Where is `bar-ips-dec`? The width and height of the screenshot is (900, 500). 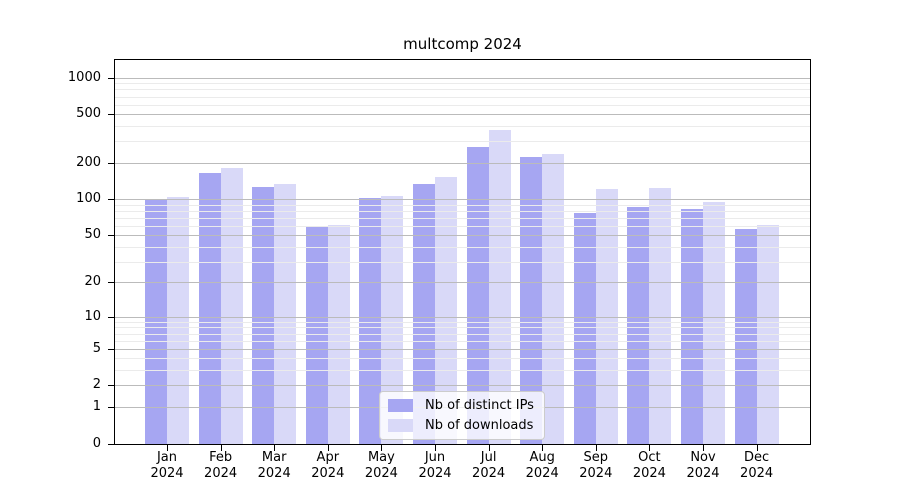 bar-ips-dec is located at coordinates (745, 336).